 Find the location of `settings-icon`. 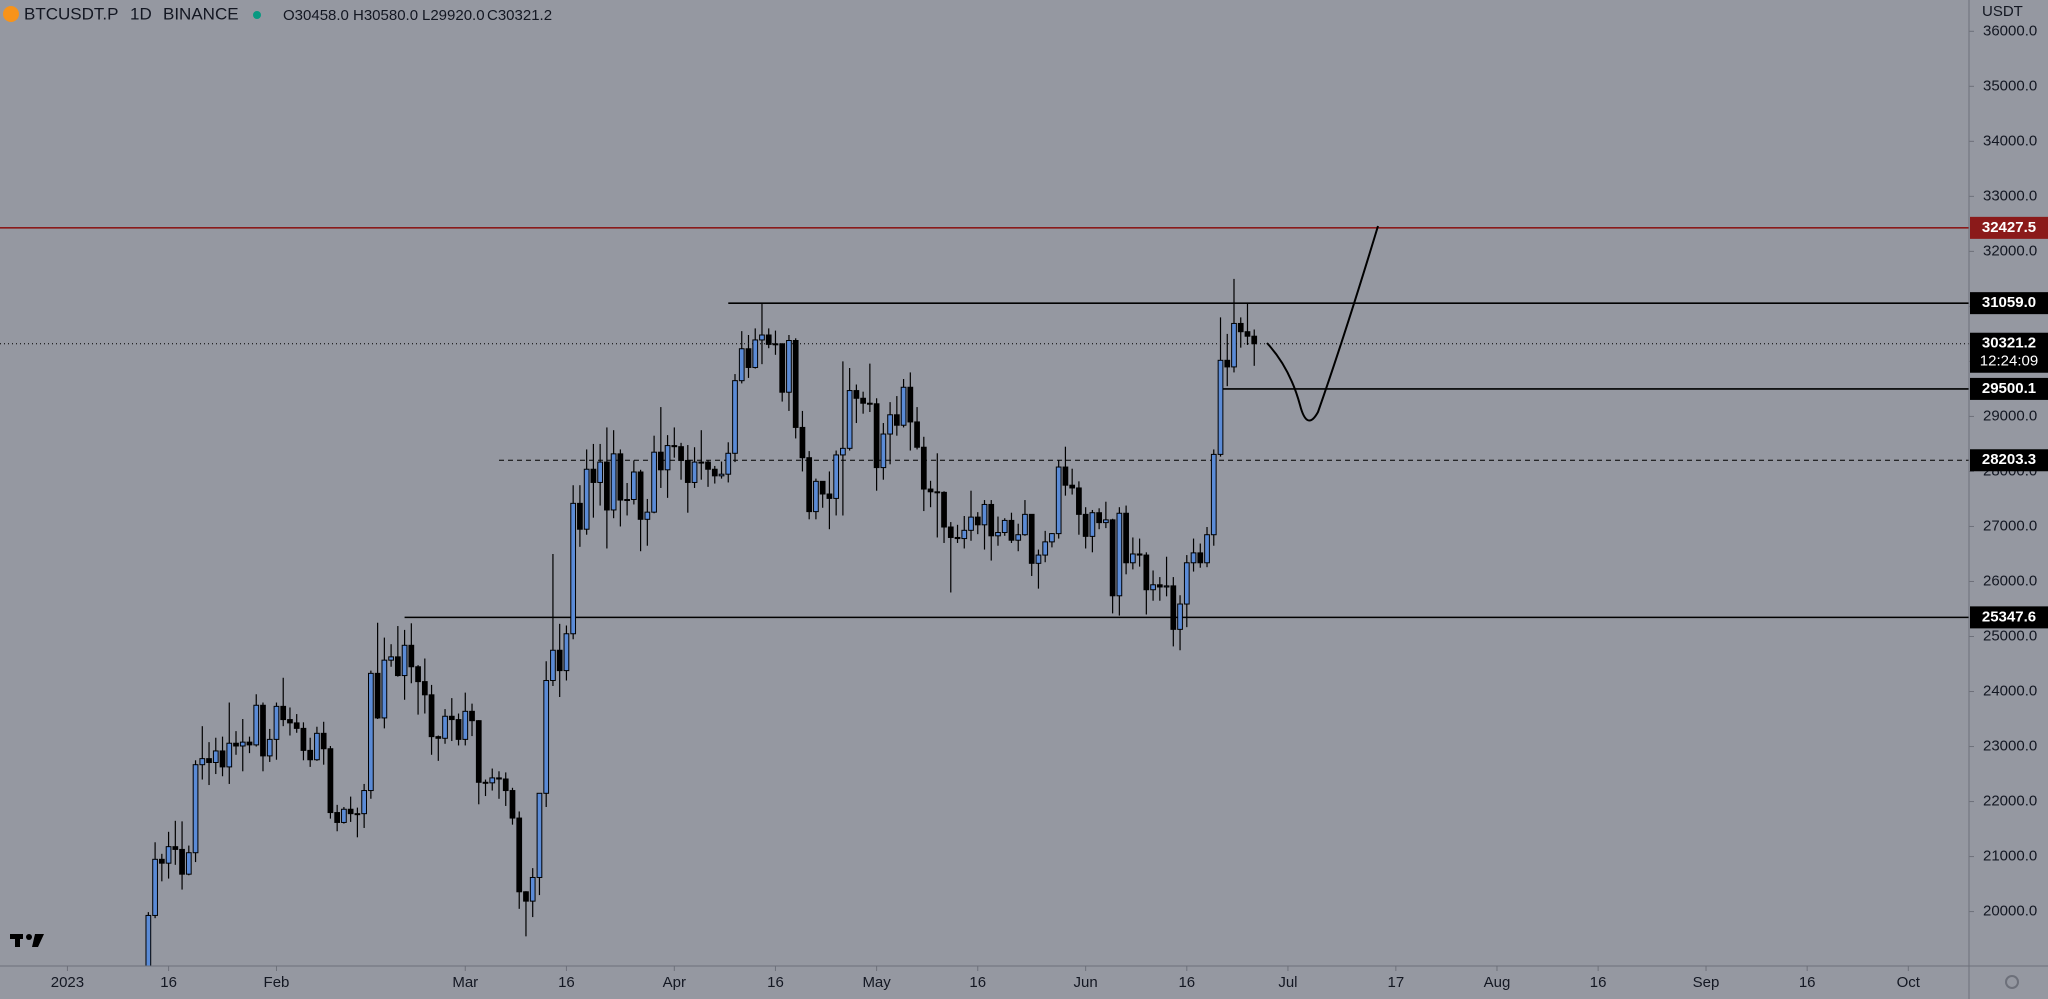

settings-icon is located at coordinates (2012, 982).